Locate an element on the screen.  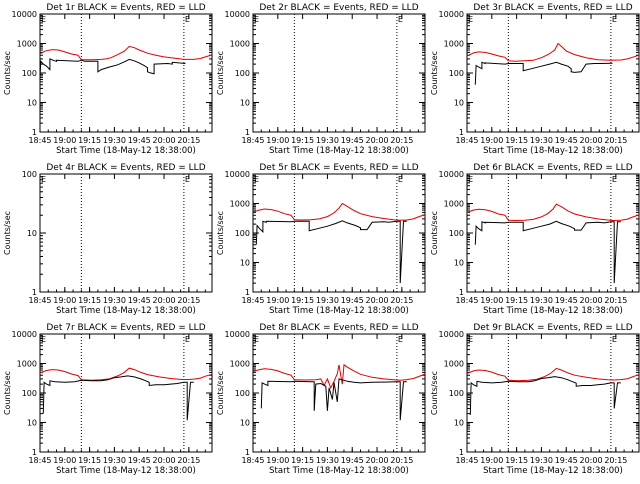
plot-title: Det 1r BLACK = Events, RED = LLD is located at coordinates (125, 8).